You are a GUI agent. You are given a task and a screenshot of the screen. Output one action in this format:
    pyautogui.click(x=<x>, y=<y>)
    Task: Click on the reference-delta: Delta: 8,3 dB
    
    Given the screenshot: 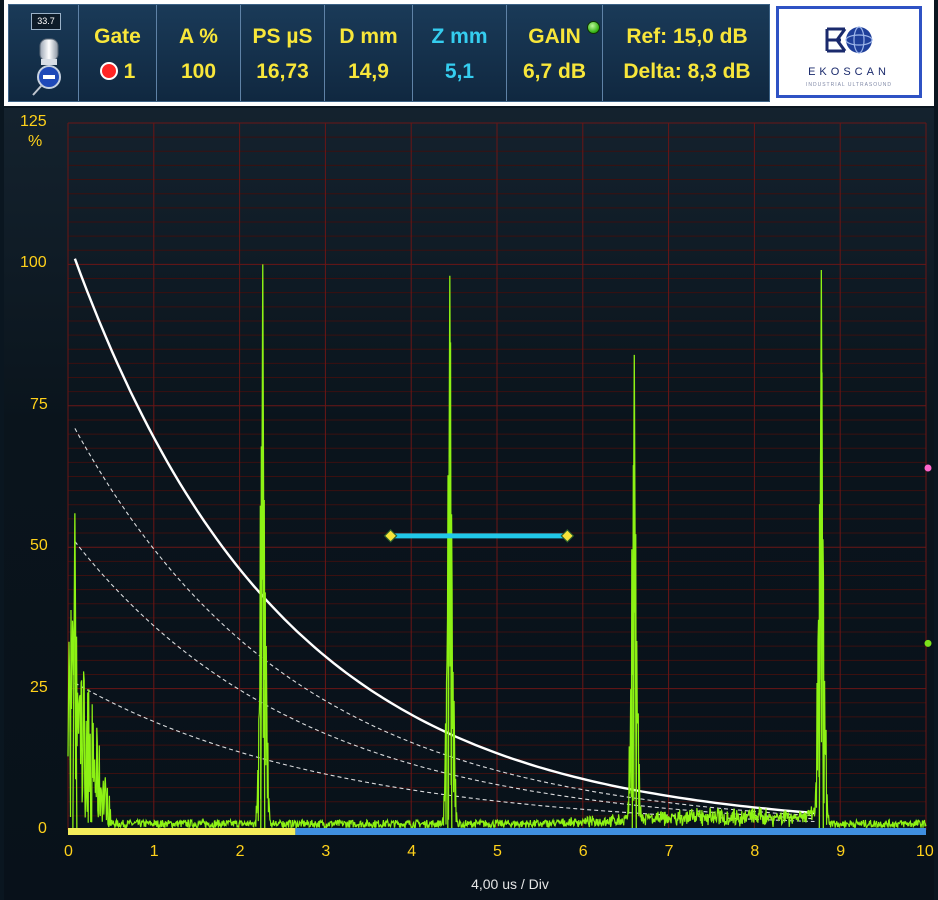 What is the action you would take?
    pyautogui.click(x=687, y=71)
    